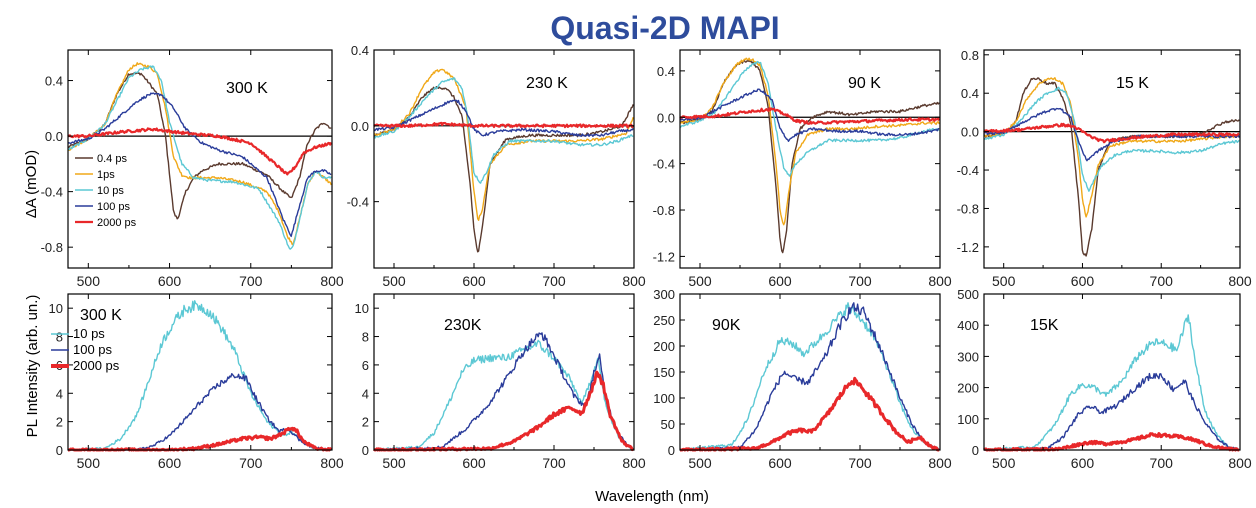  Describe the element at coordinates (1132, 83) in the screenshot. I see `panel-label: 15 K` at that location.